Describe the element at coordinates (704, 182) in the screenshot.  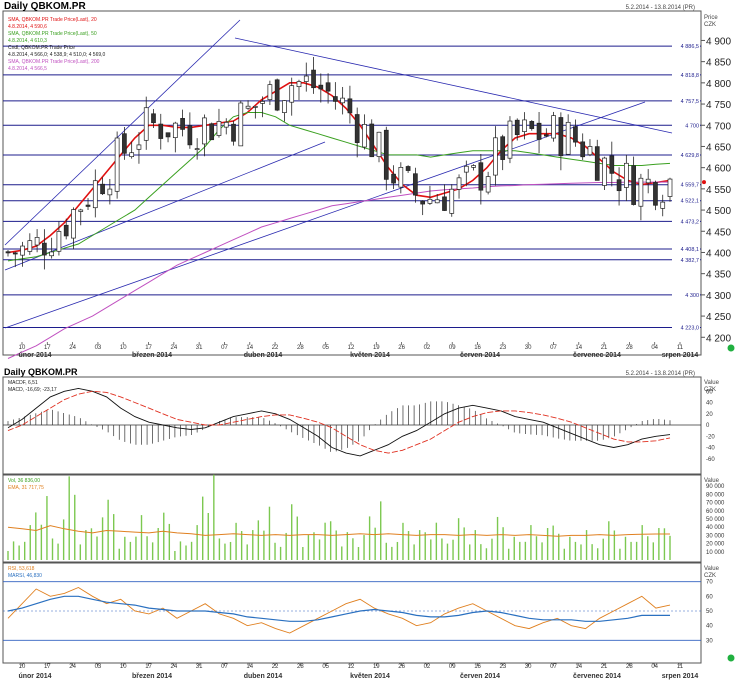
I see `last-price-marker` at that location.